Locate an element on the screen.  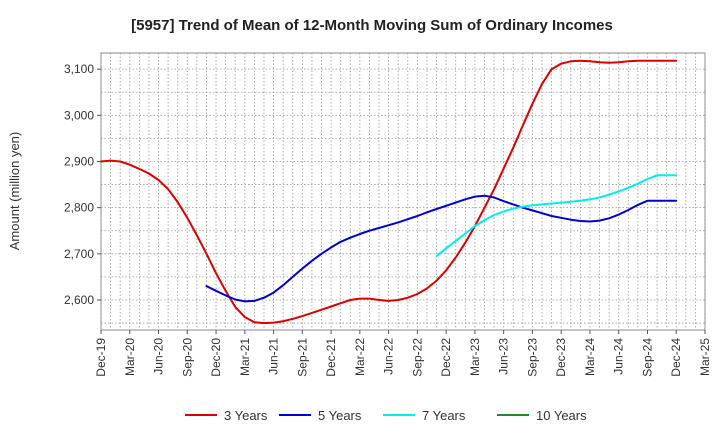
x-tick-label: Dec-24 is located at coordinates (676, 357).